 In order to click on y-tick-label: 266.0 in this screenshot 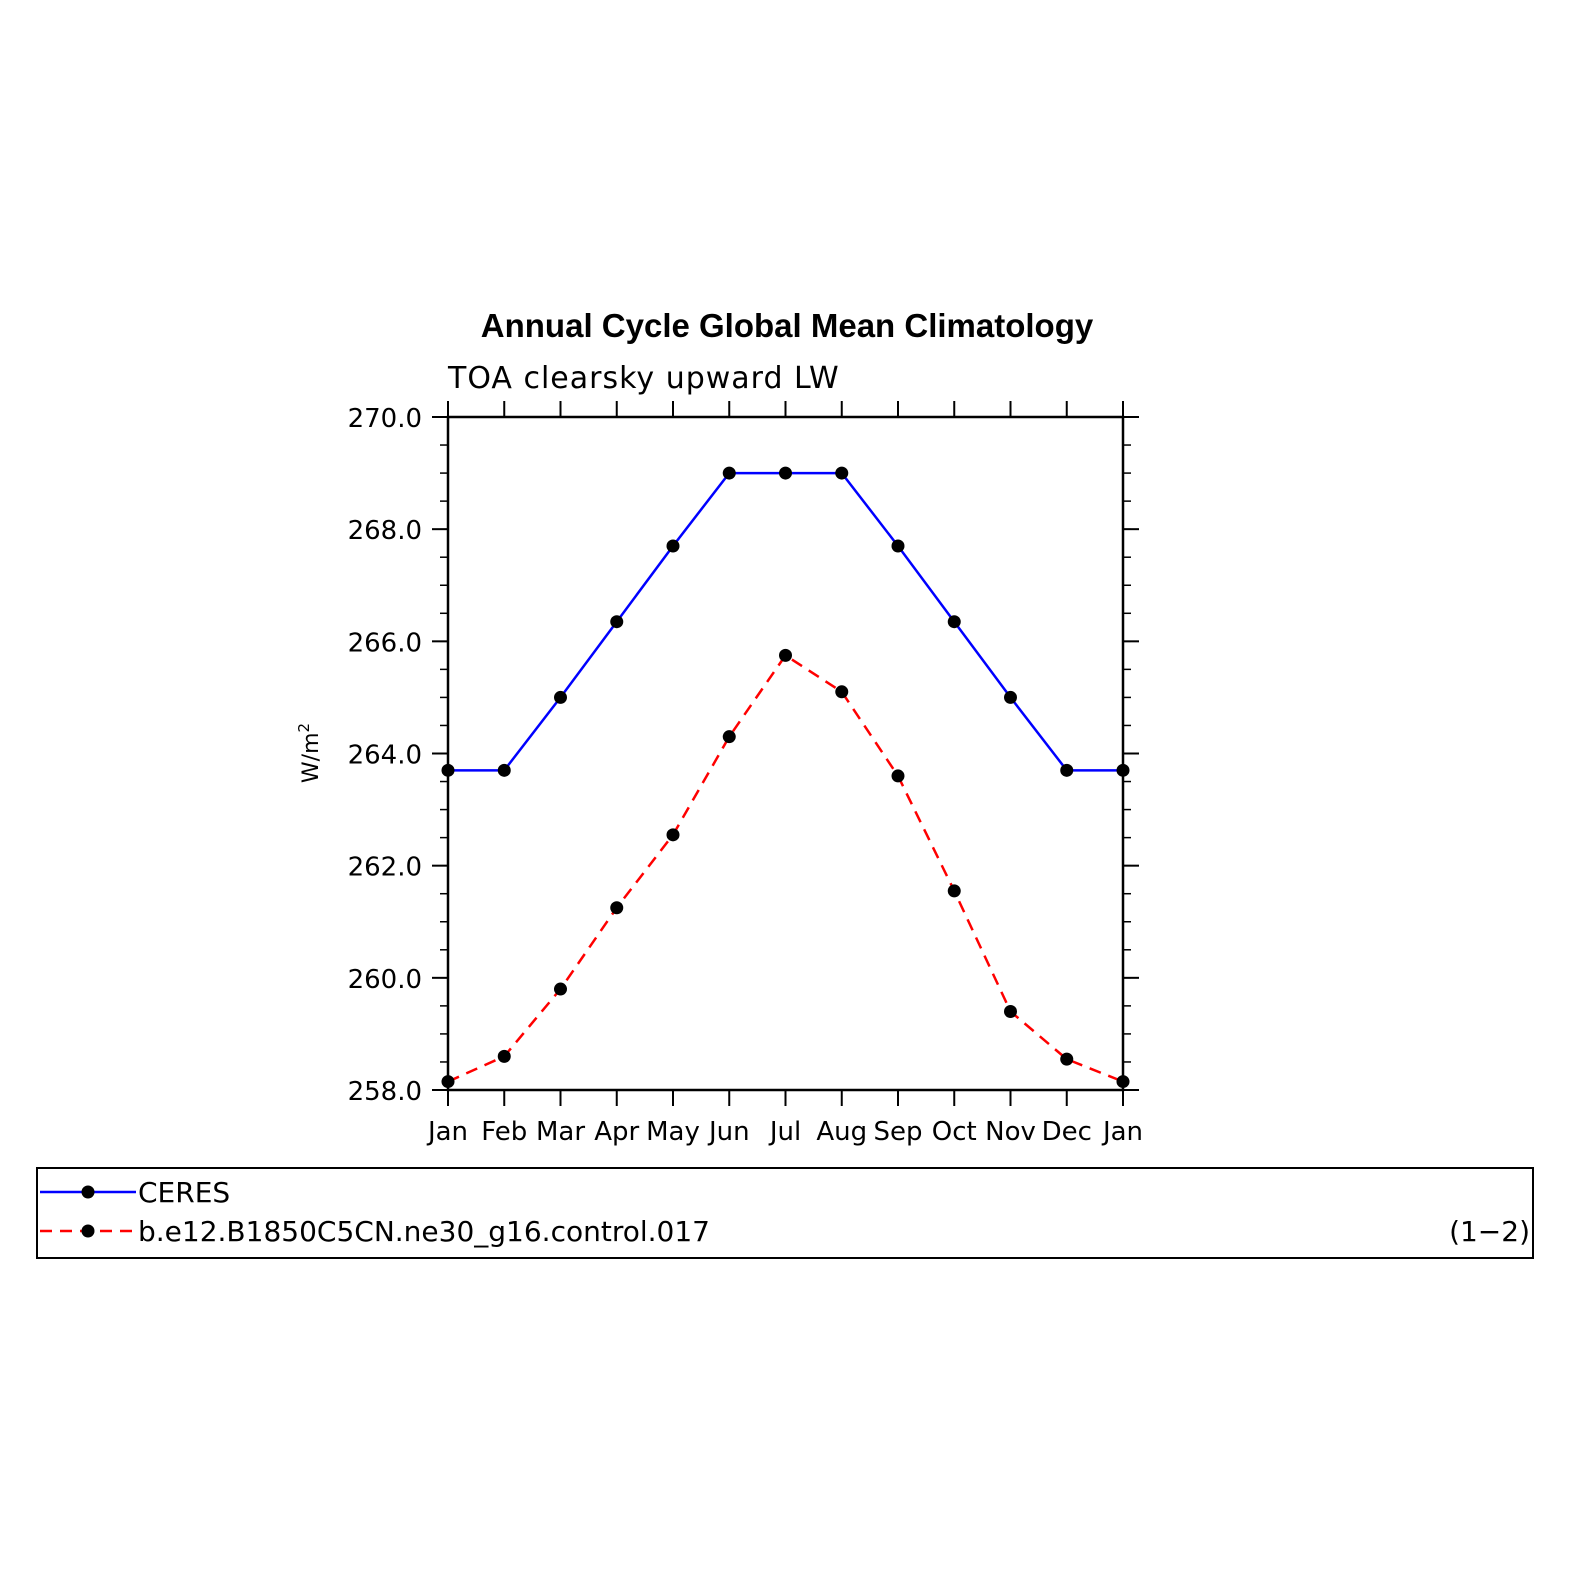, I will do `click(385, 643)`.